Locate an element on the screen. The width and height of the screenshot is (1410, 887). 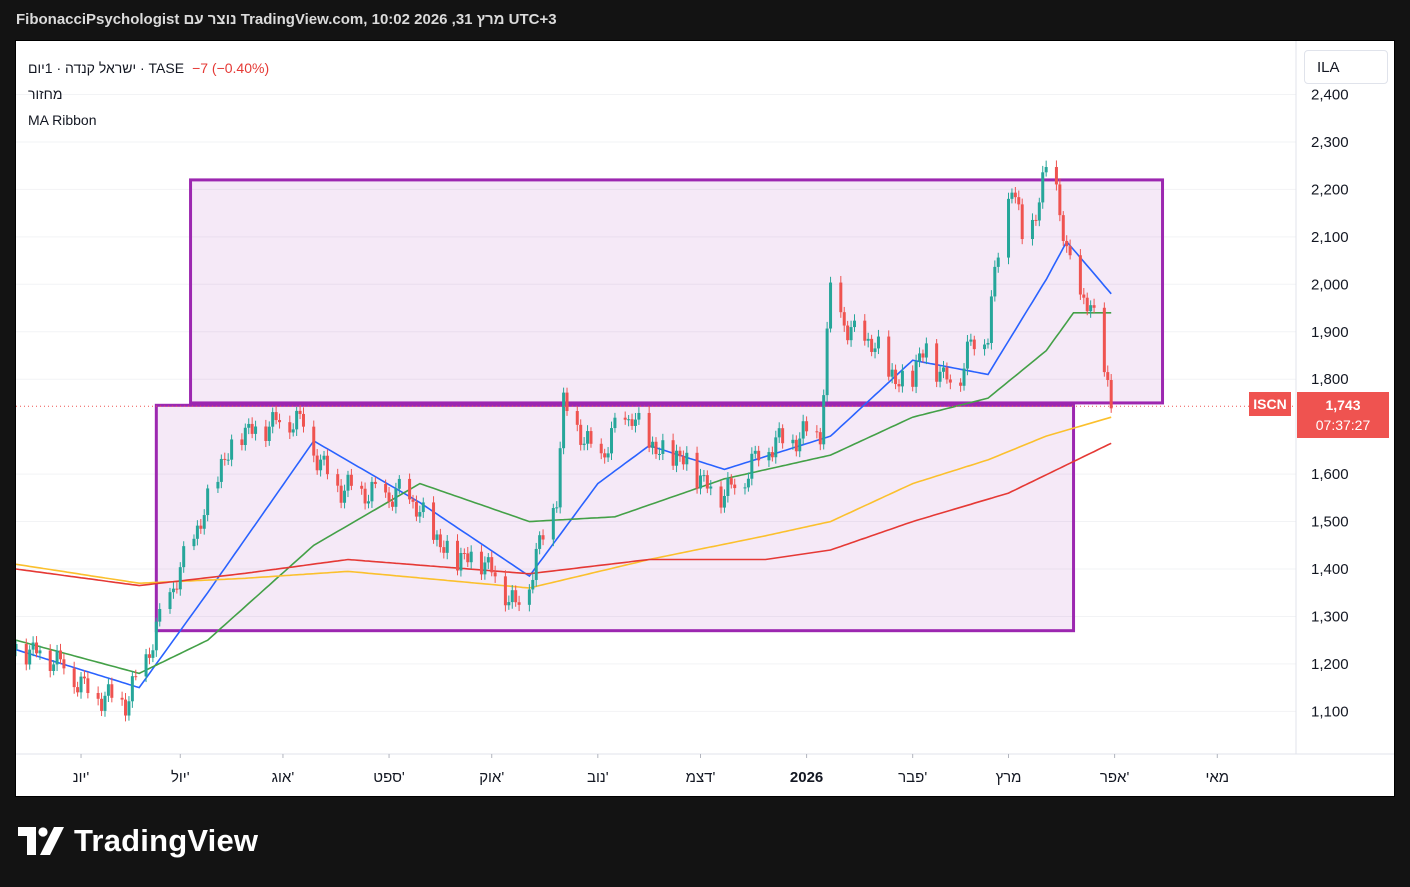
y-tick-label: 1,600 is located at coordinates (1330, 474).